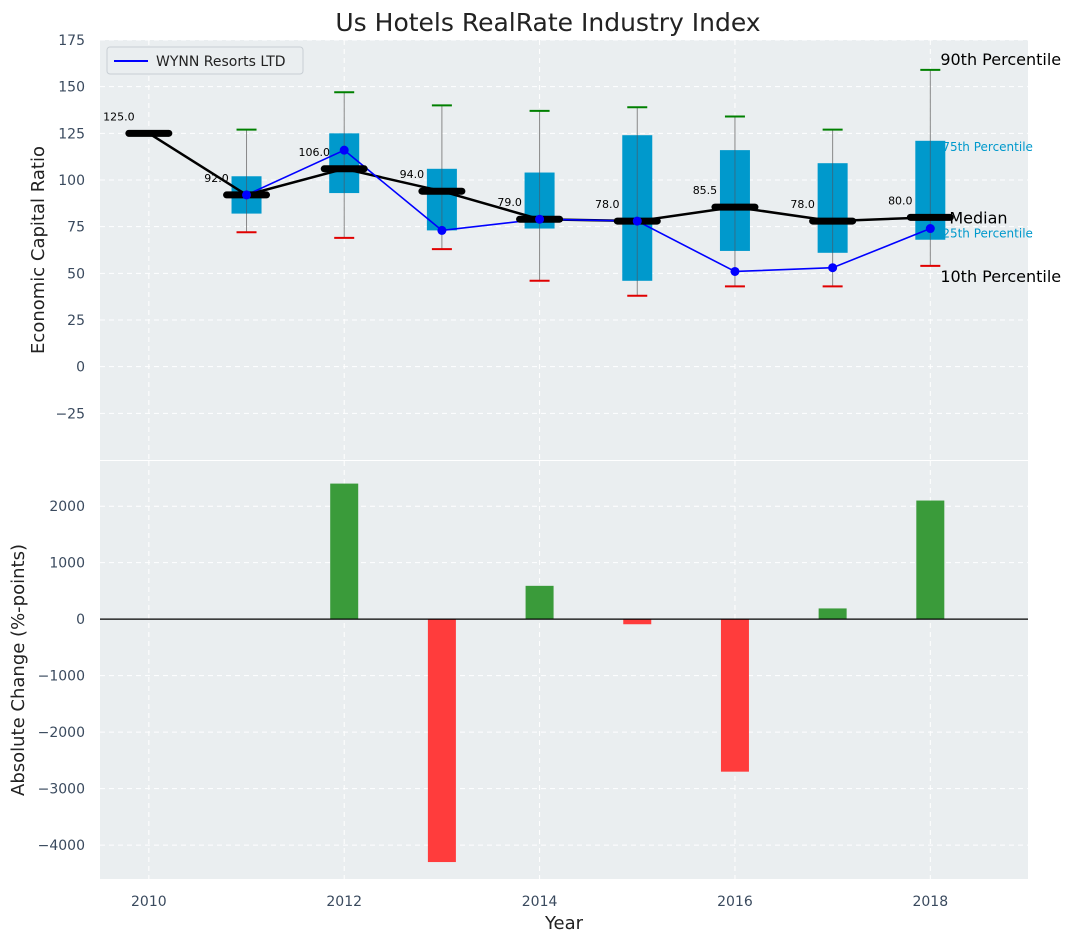 Image resolution: width=1077 pixels, height=942 pixels. Describe the element at coordinates (67, 564) in the screenshot. I see `bottom-y-tick-label: 1000` at that location.